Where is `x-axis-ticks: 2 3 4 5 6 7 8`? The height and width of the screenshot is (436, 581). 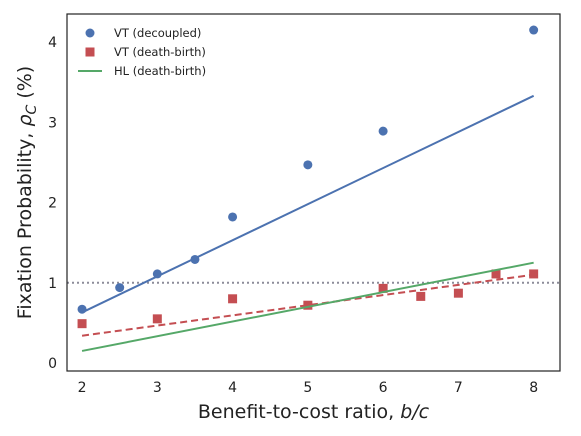
x-axis-ticks: 2 3 4 5 6 7 8 is located at coordinates (308, 388).